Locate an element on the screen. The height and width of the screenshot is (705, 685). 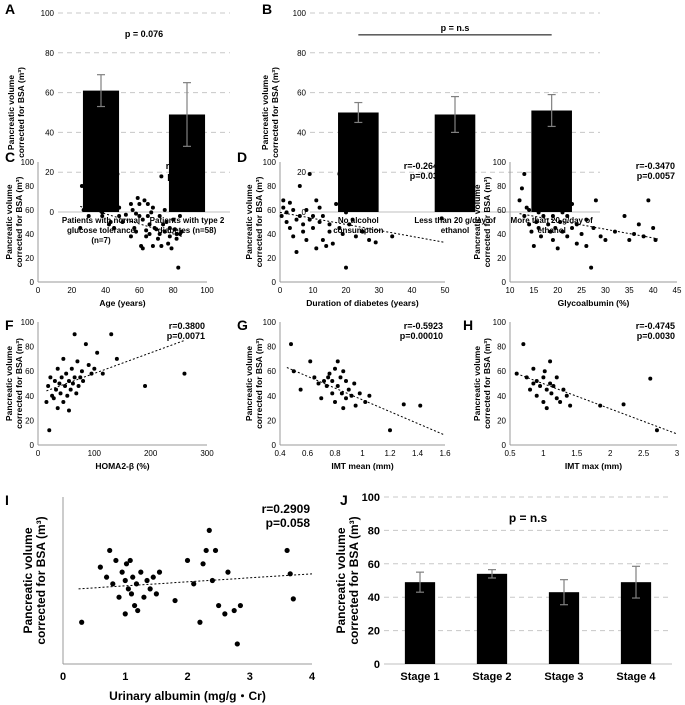
panel-c-ytick-label: 20 is located at coordinates (29, 258).